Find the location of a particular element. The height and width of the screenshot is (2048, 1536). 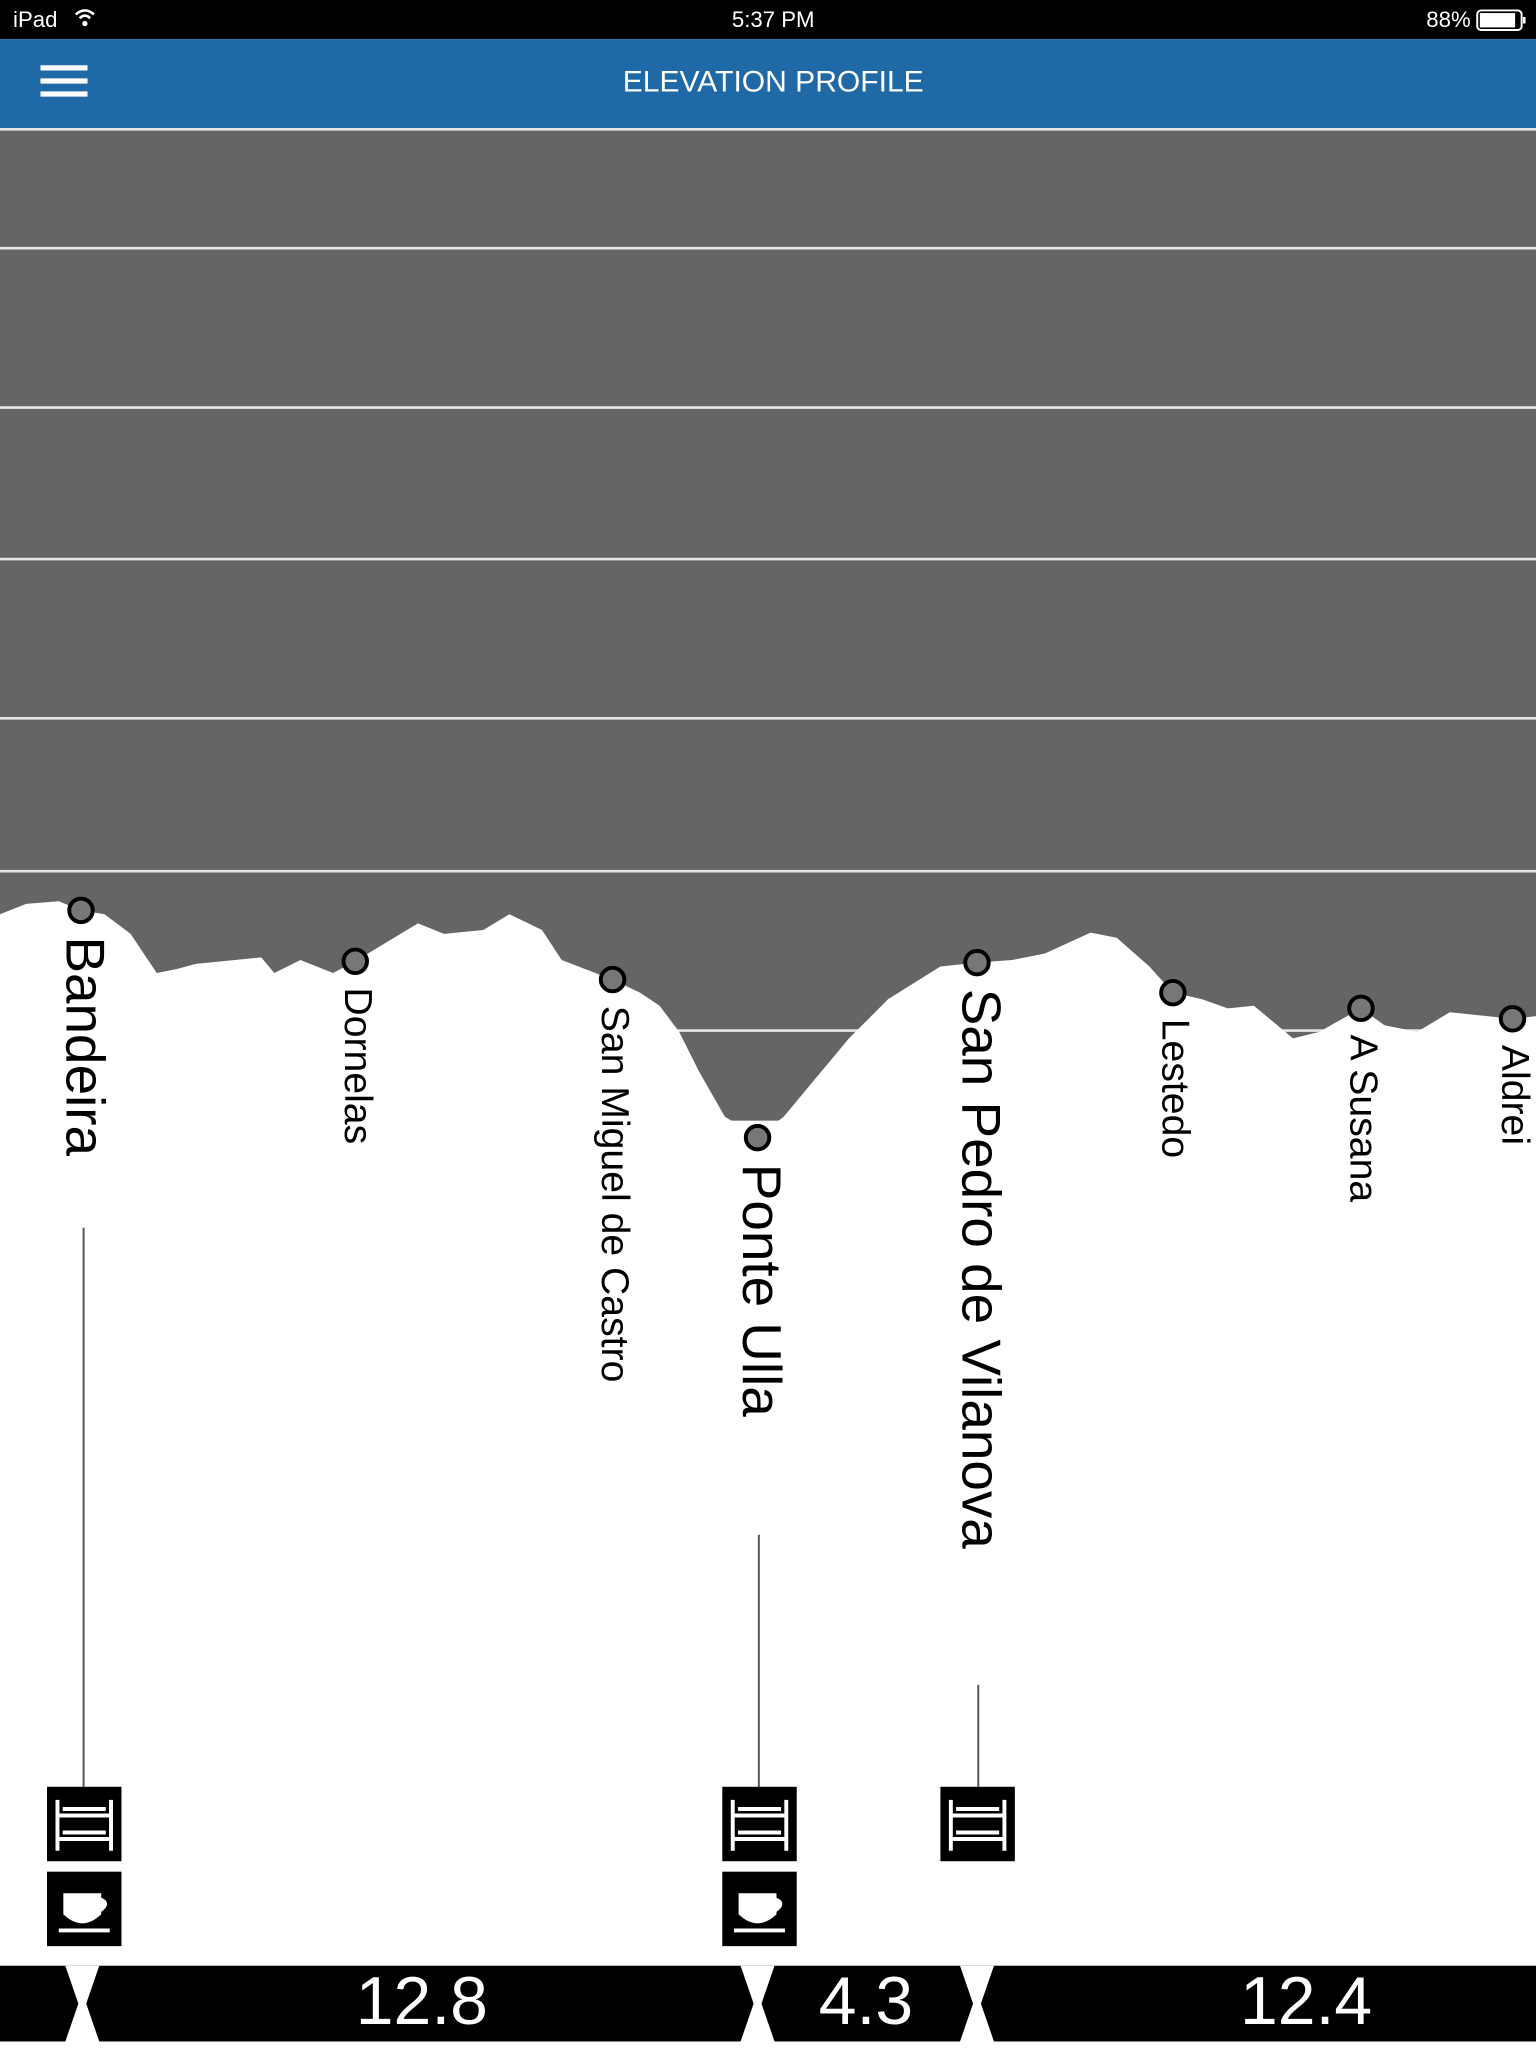

stage-distance: 4.3 is located at coordinates (866, 2001).